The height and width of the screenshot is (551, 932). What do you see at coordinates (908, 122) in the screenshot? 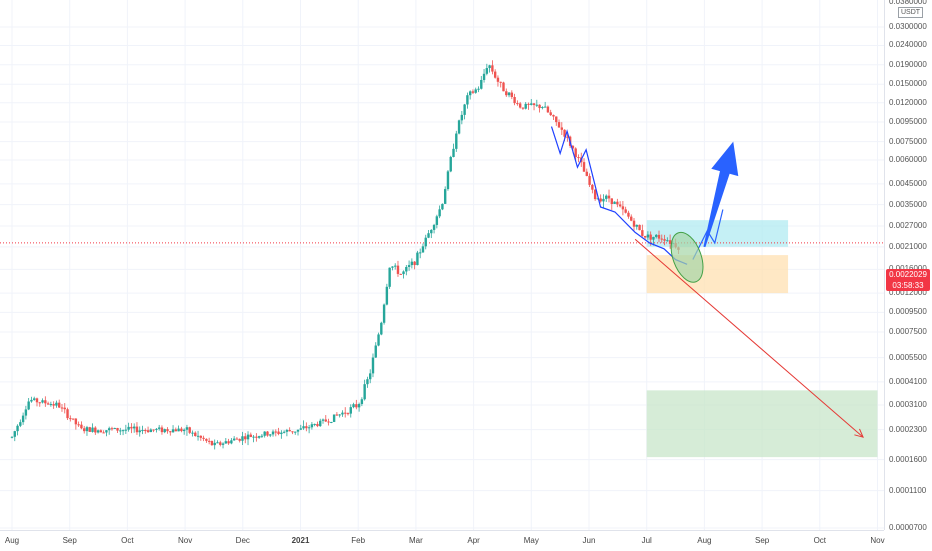
I see `price-tick-label: 0.0095000` at bounding box center [908, 122].